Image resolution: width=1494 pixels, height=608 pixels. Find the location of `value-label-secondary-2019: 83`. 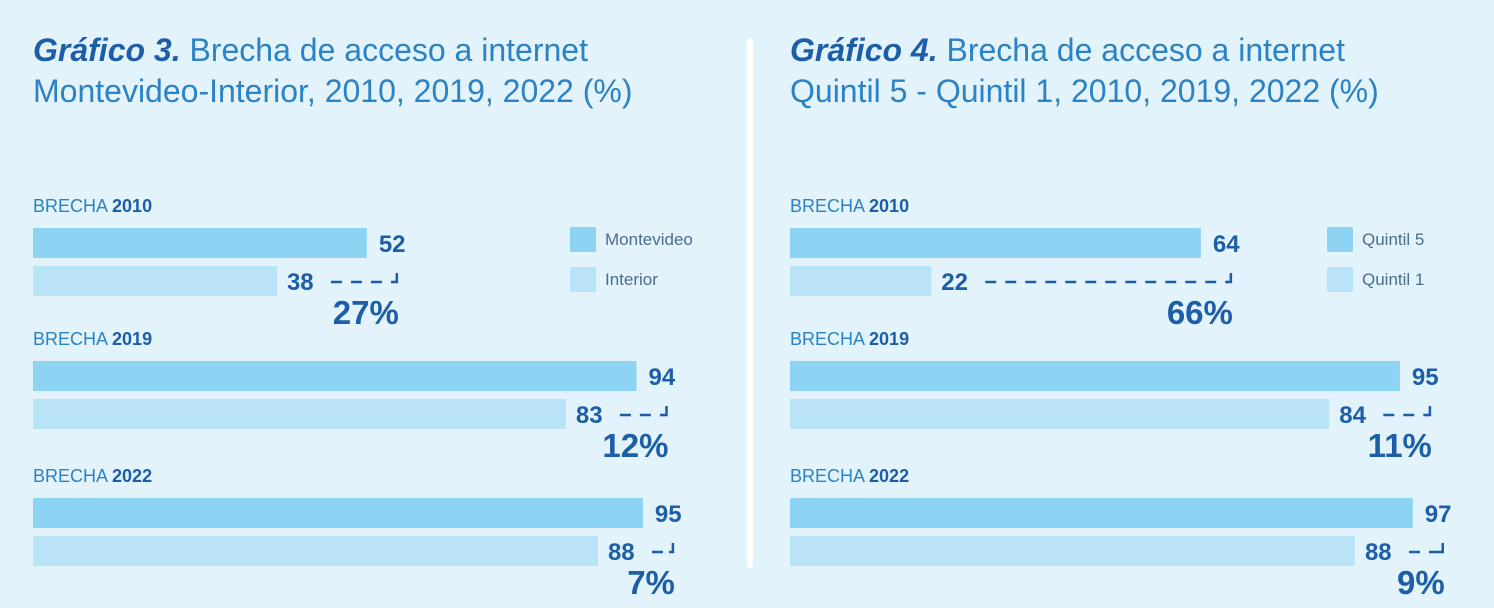

value-label-secondary-2019: 83 is located at coordinates (589, 415).